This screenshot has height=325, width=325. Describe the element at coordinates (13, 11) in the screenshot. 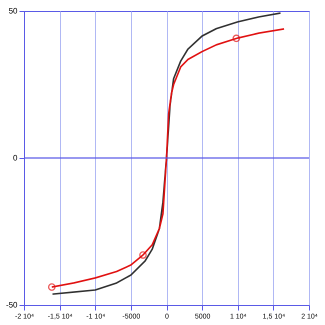

I see `y-tick-label: 50` at that location.